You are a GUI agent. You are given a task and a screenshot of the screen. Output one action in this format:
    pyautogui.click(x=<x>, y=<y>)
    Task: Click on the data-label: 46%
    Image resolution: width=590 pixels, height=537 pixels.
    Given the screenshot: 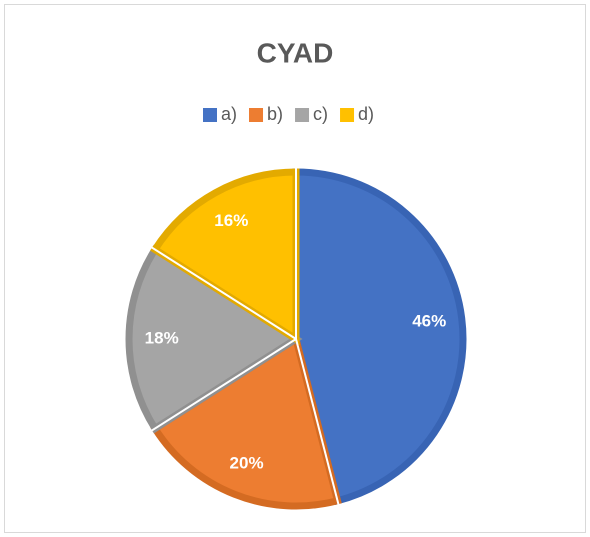 What is the action you would take?
    pyautogui.click(x=429, y=321)
    